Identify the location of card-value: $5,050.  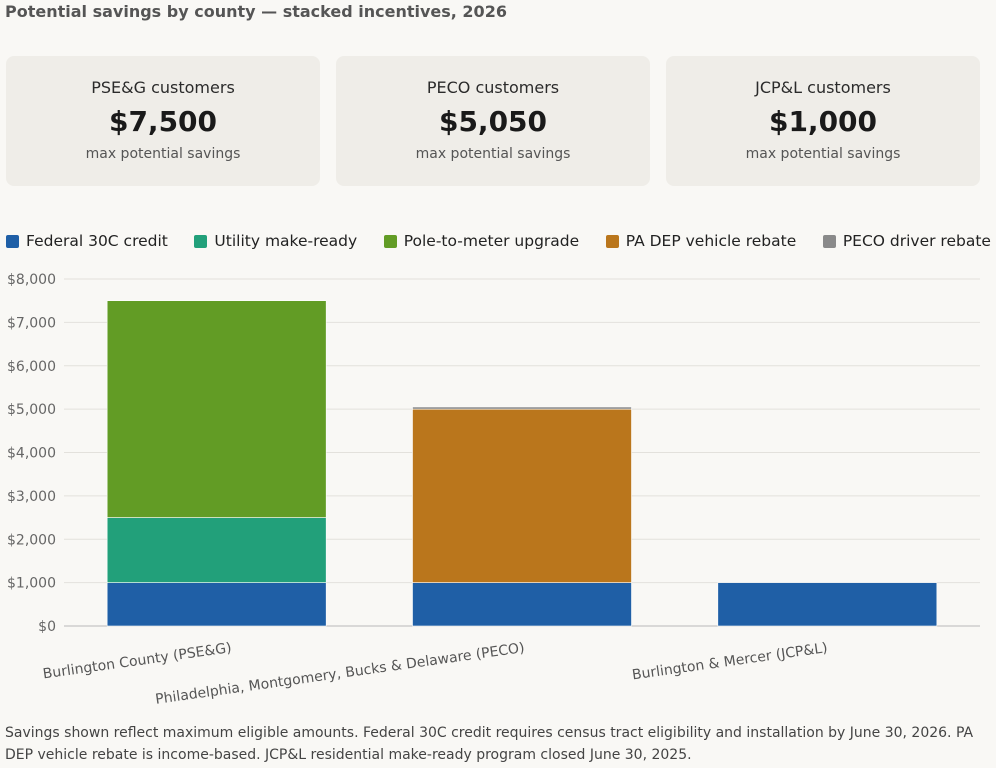
(493, 121).